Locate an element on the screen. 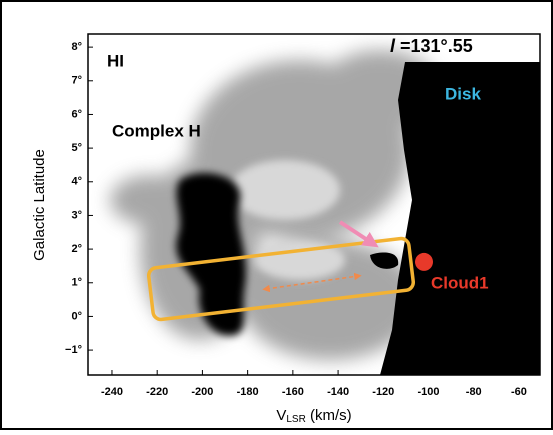 This screenshot has height=435, width=553. x-tick-label: -120 is located at coordinates (383, 392).